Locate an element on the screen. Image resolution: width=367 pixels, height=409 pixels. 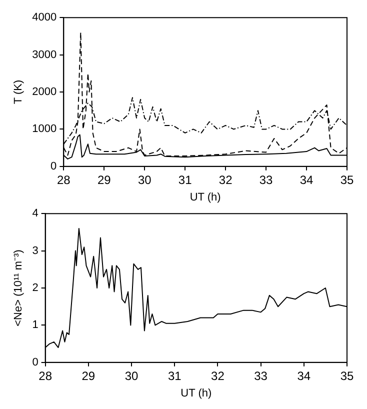
y-tick-label: 2000 is located at coordinates (44, 92).